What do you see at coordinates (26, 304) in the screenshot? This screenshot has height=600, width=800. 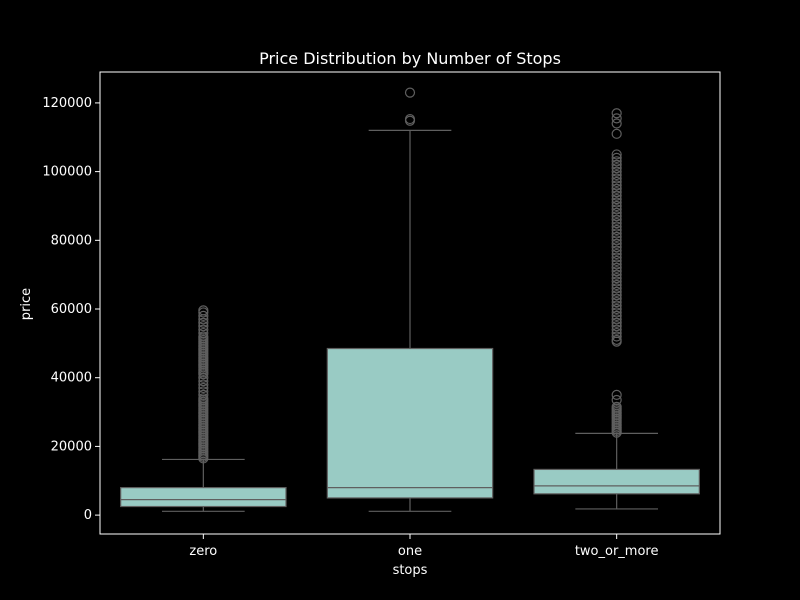 I see `y-axis-label: price` at bounding box center [26, 304].